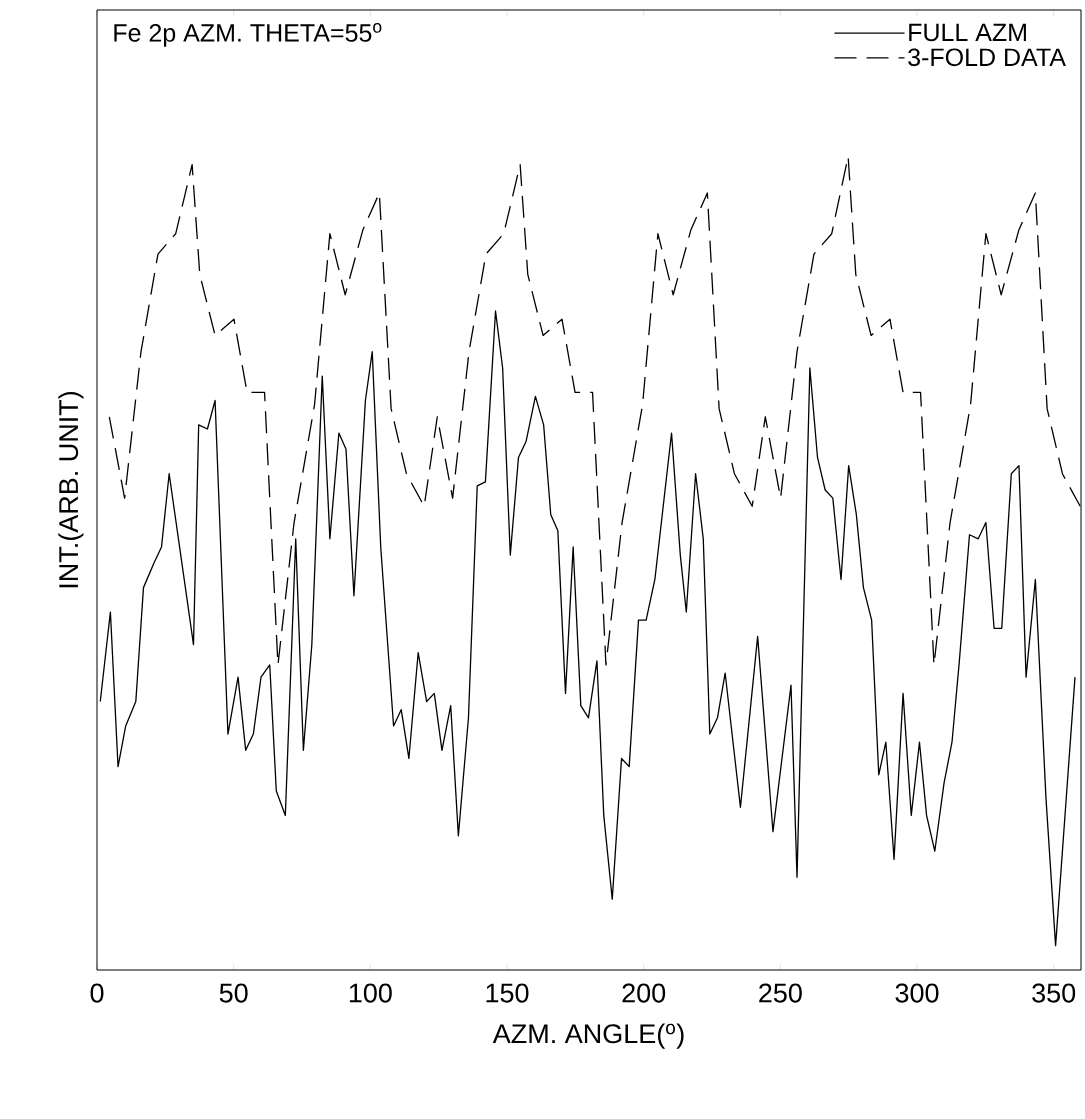 Image resolution: width=1085 pixels, height=1119 pixels. Describe the element at coordinates (1054, 993) in the screenshot. I see `x-tick-label: 350` at that location.